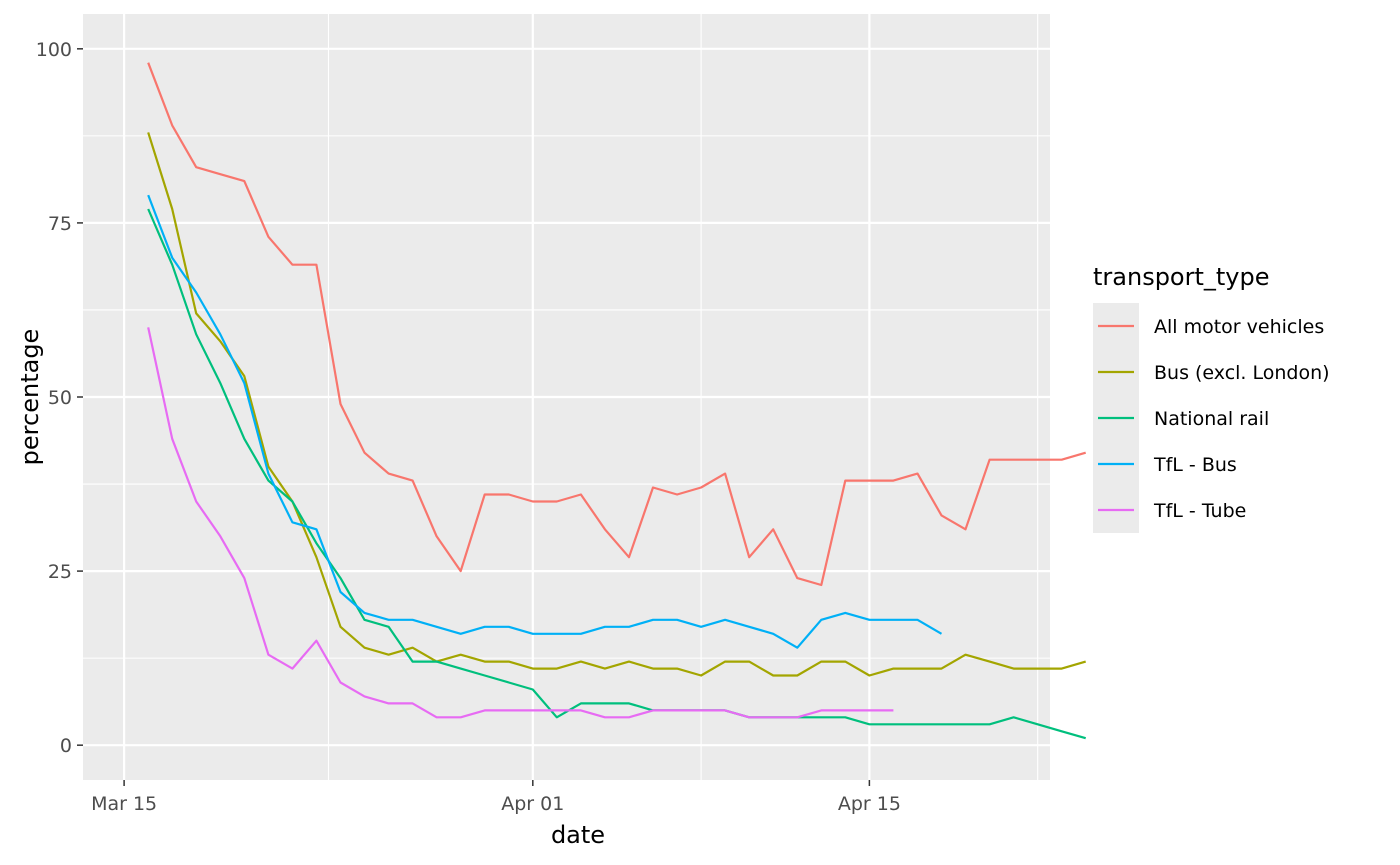 This screenshot has width=1400, height=865. I want to click on legend-label-all-motor-vehicles: All motor vehicles, so click(1239, 327).